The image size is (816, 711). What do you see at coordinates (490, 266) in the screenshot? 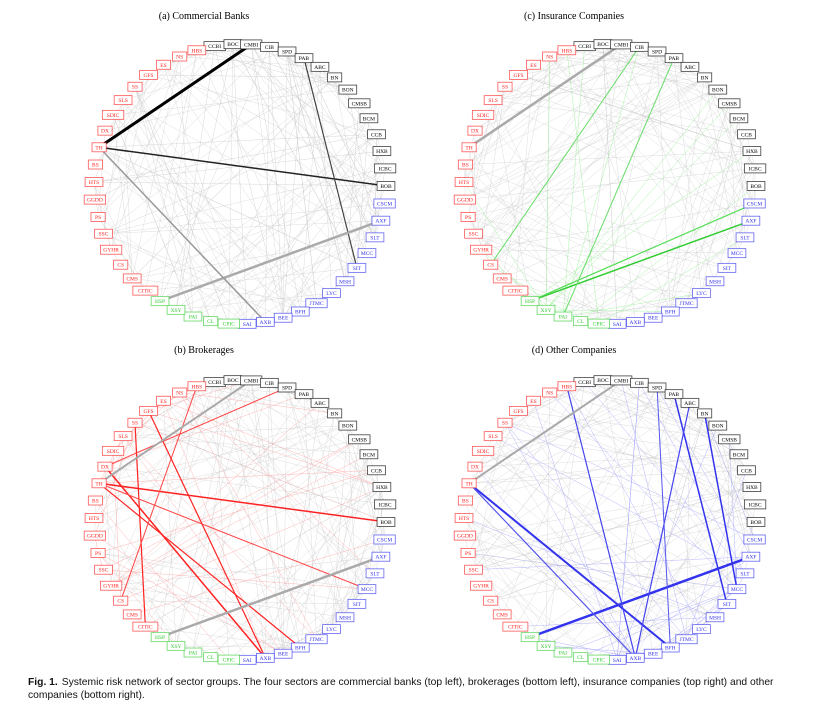
I see `node-label: CS` at bounding box center [490, 266].